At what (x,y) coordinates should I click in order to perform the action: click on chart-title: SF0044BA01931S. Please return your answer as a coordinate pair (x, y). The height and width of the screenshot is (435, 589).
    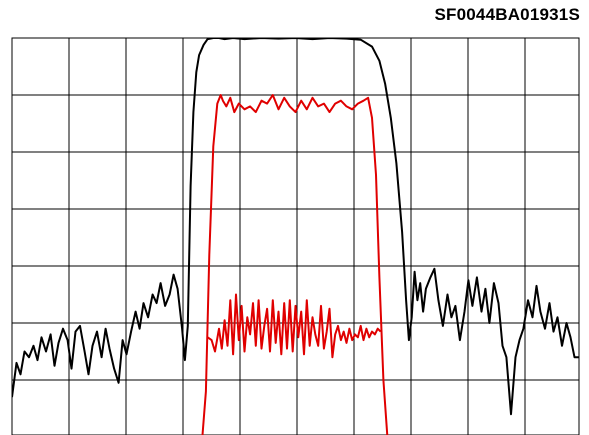
    Looking at the image, I should click on (507, 14).